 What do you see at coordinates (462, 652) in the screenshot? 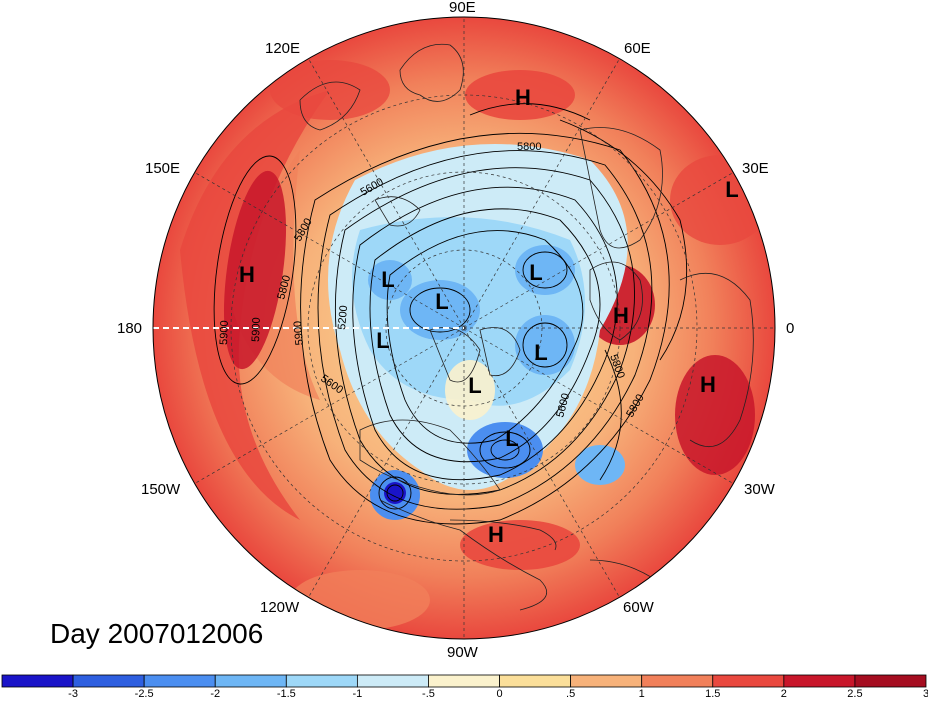
I see `lon-label-90w: 90W` at bounding box center [462, 652].